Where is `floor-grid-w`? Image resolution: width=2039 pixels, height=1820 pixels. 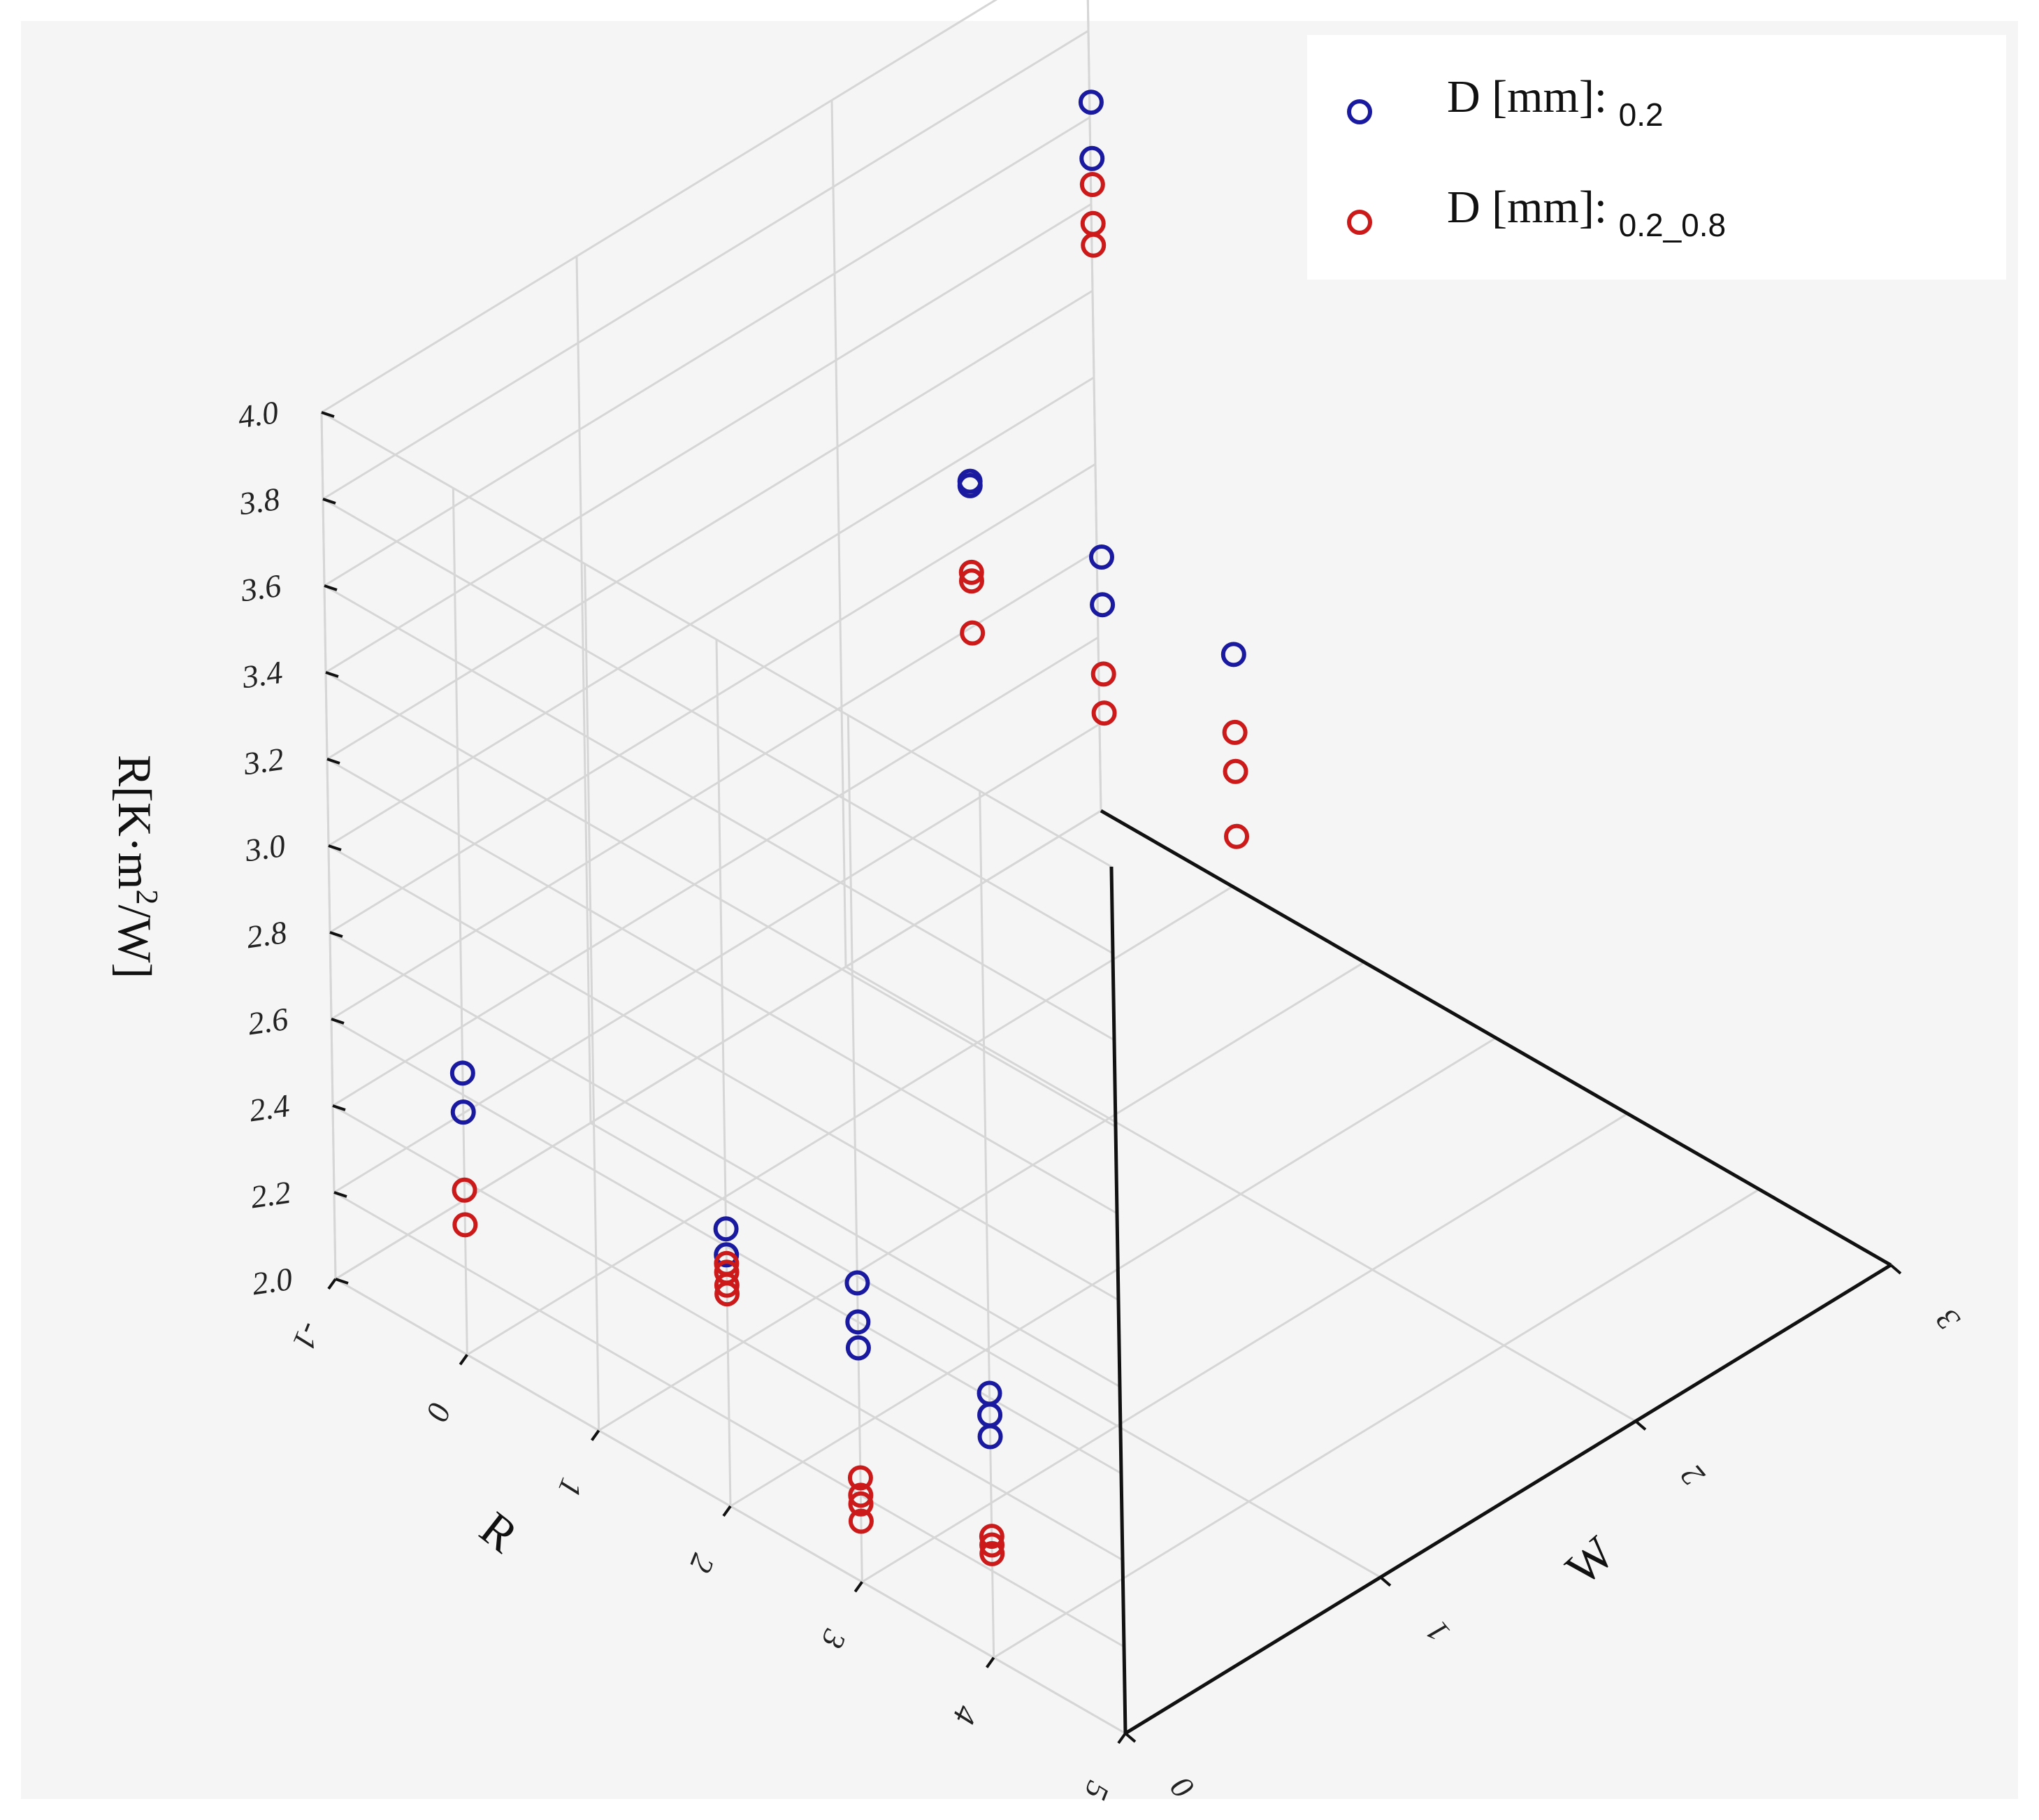 floor-grid-w is located at coordinates (1240, 1194).